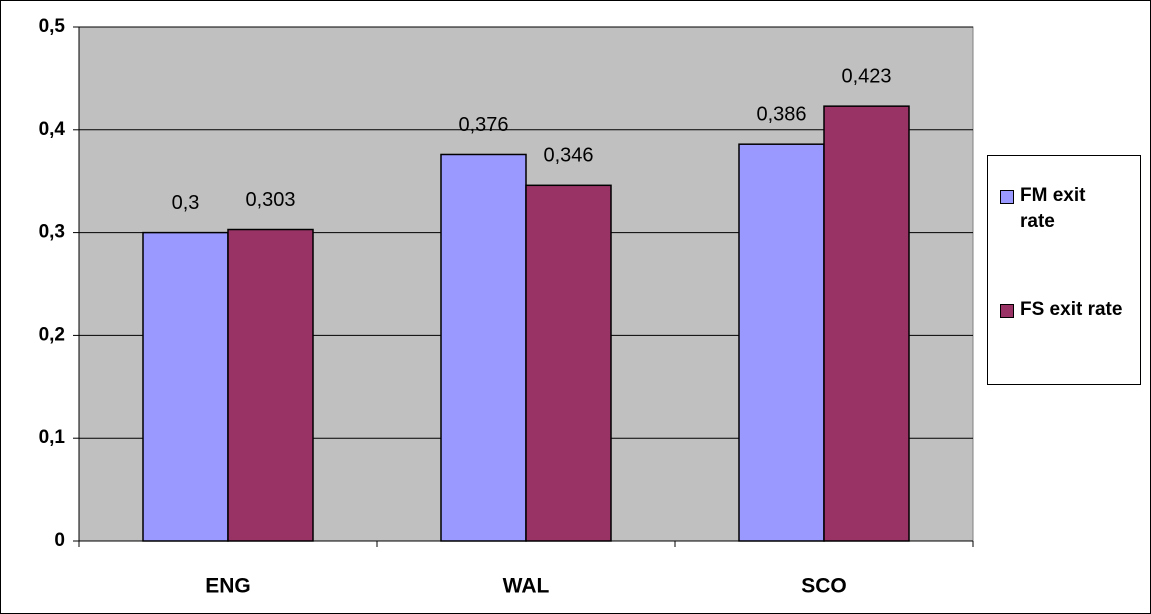 This screenshot has width=1151, height=614. Describe the element at coordinates (824, 586) in the screenshot. I see `x-tick-label: SCO` at that location.